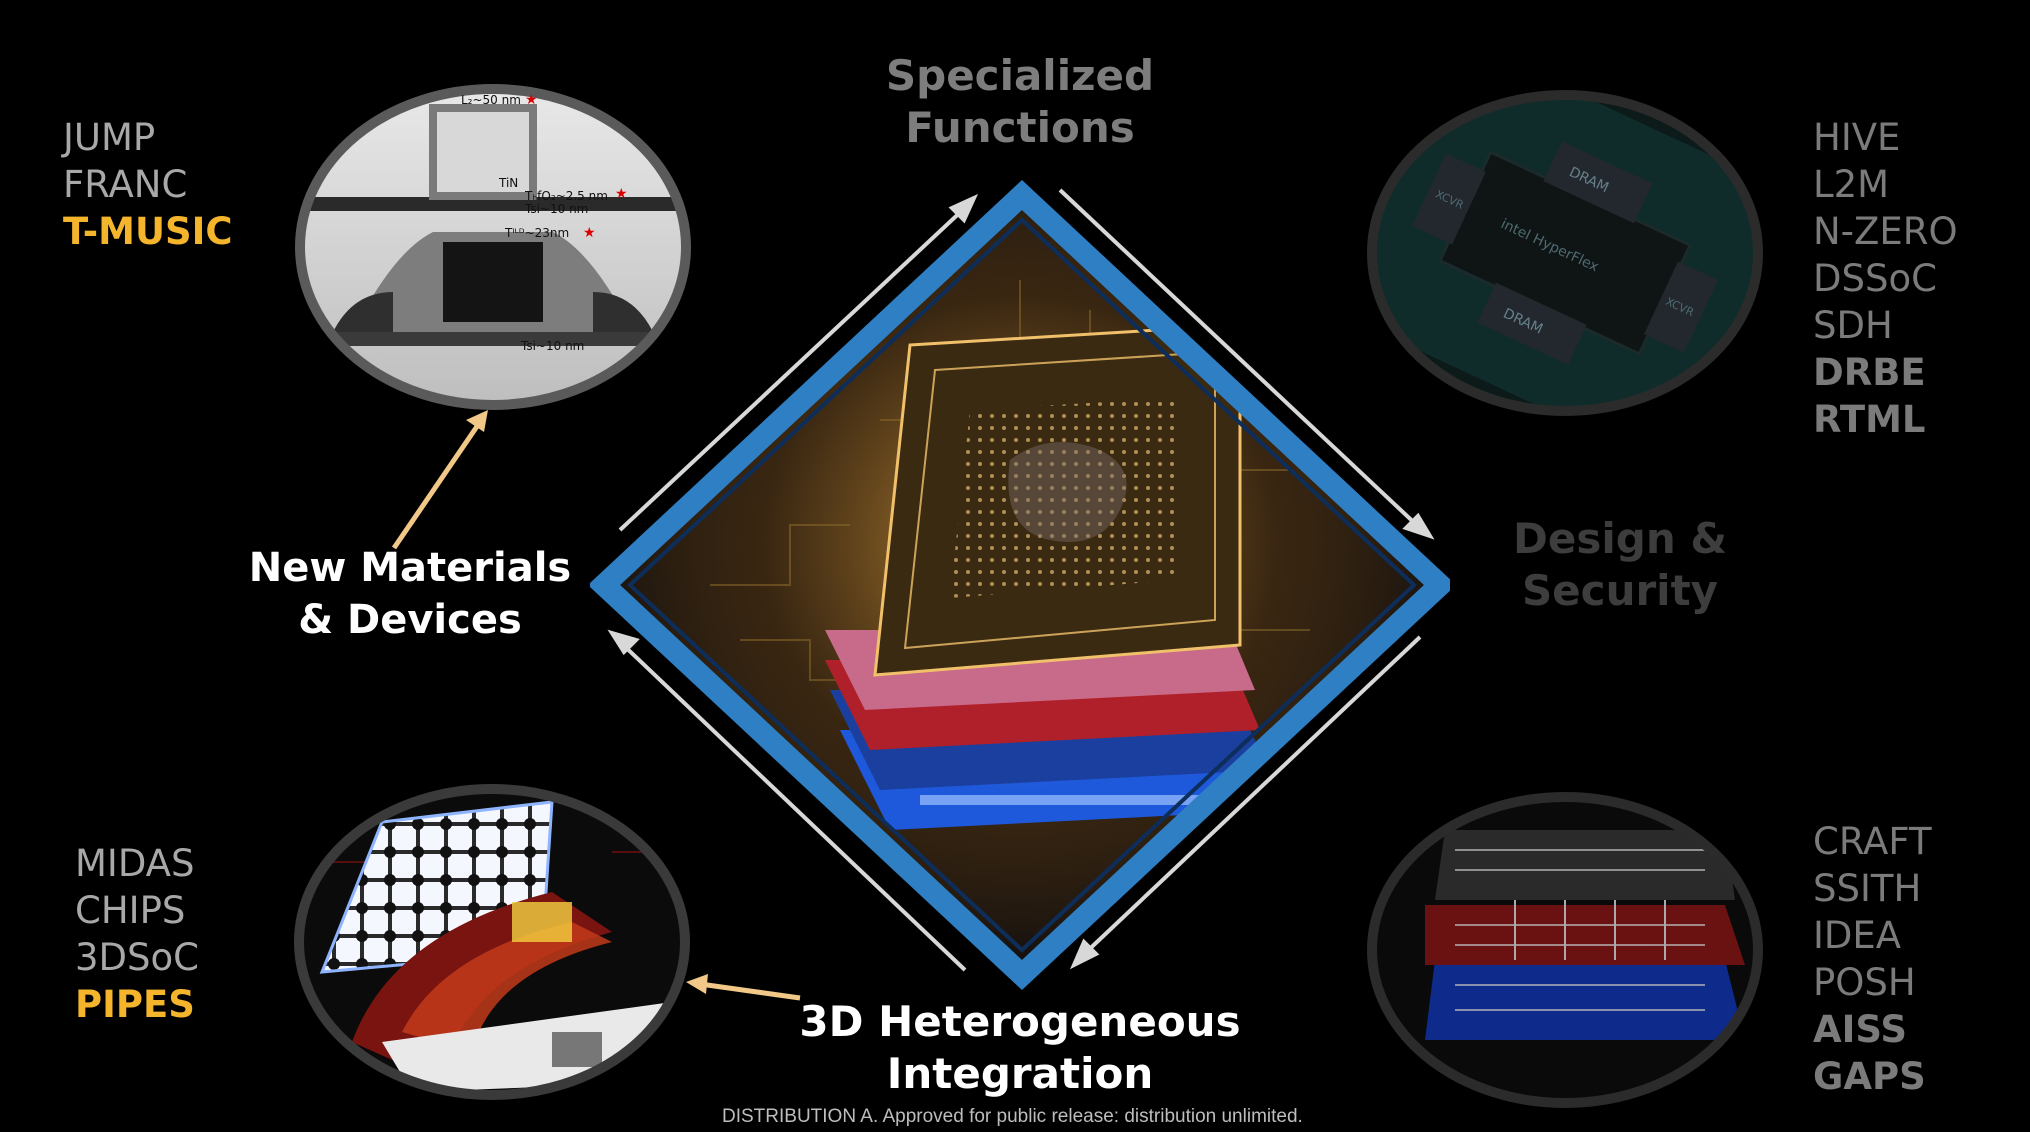 This screenshot has height=1132, width=2030. I want to click on program-midas: MIDAS, so click(135, 863).